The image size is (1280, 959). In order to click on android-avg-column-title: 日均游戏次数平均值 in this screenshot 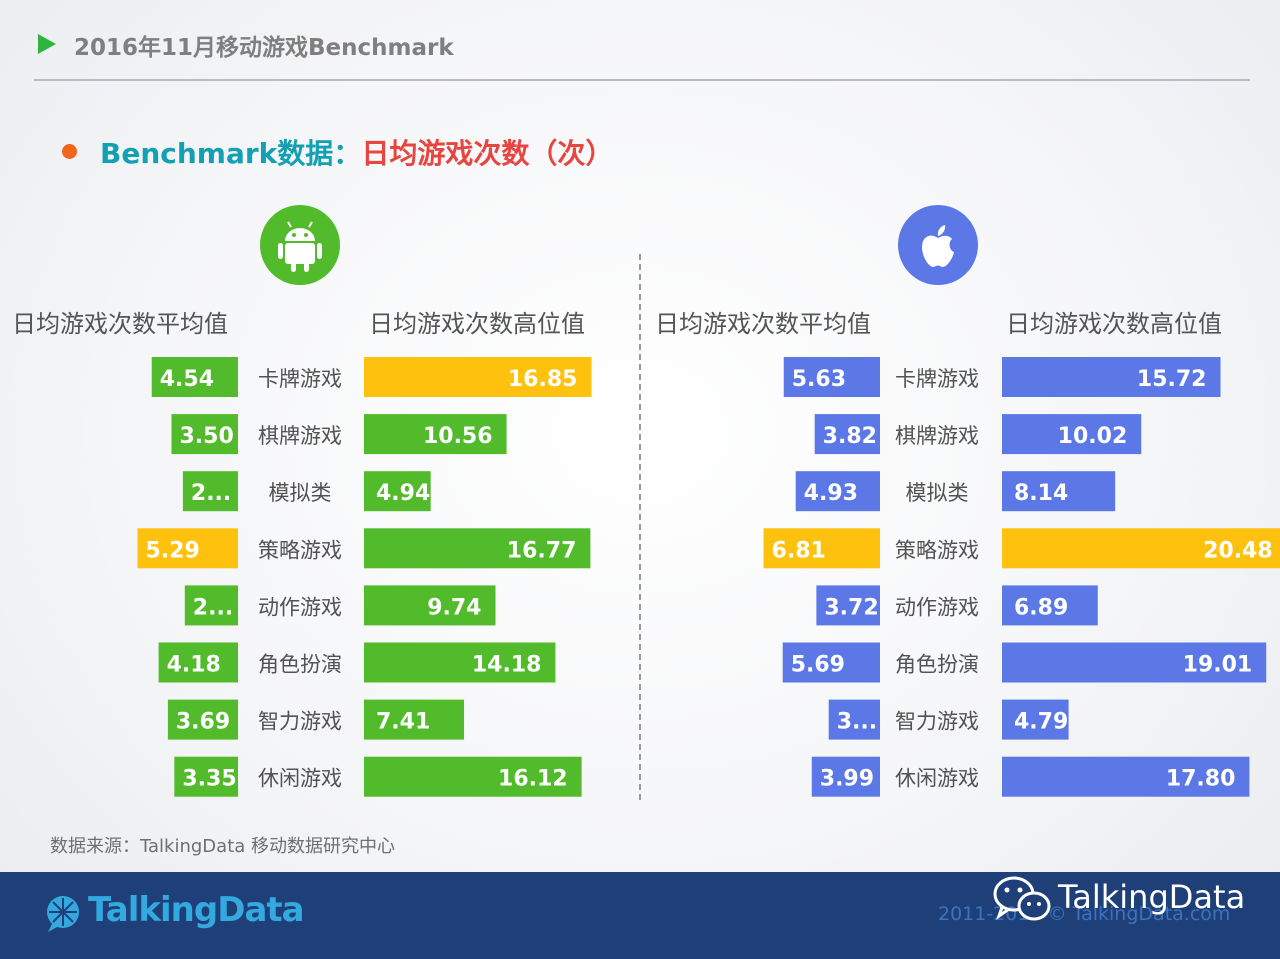, I will do `click(120, 324)`.